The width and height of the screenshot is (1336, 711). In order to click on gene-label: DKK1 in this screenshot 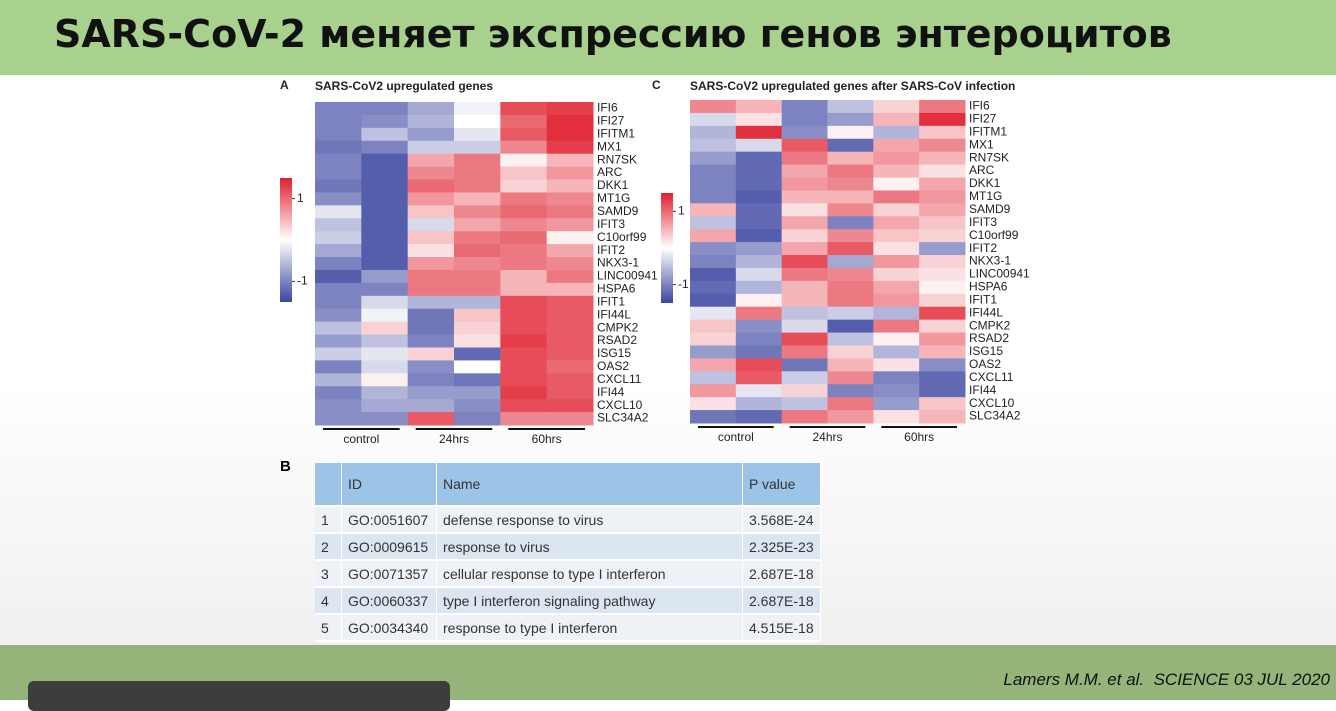, I will do `click(613, 185)`.